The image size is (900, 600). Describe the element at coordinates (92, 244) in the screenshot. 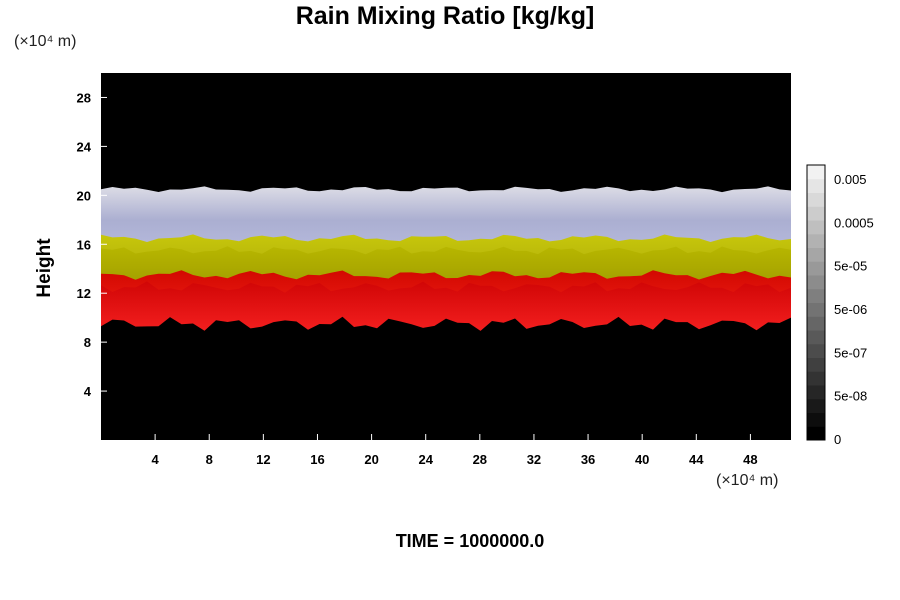

I see `y-ticks: 4 8 12 16 20 24 28` at that location.